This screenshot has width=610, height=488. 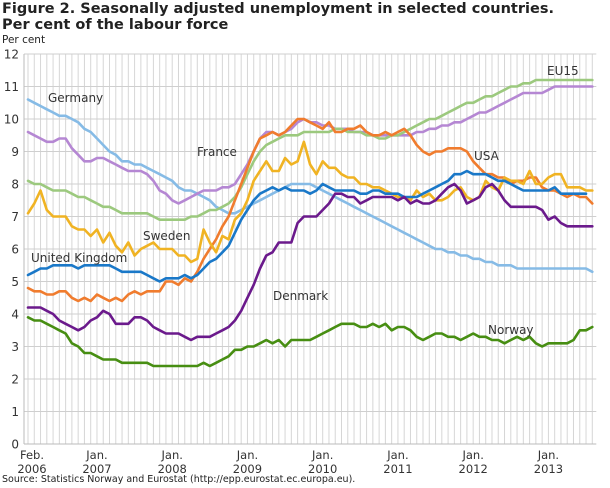 I want to click on y-tick-label: 3, so click(x=15, y=347).